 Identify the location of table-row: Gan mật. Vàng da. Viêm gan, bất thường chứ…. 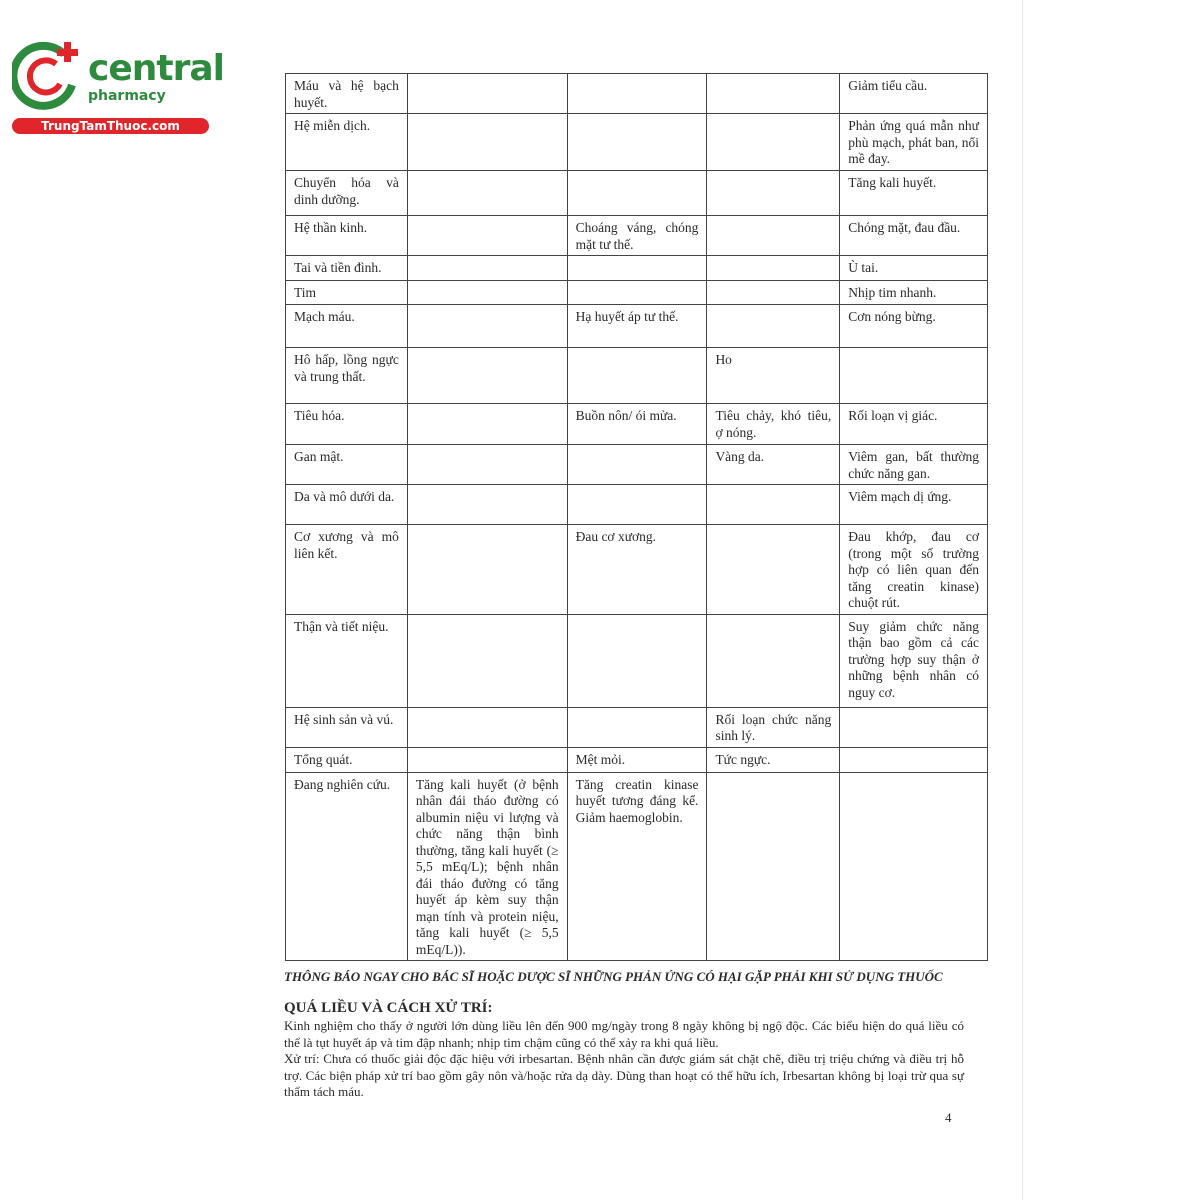
(636, 464).